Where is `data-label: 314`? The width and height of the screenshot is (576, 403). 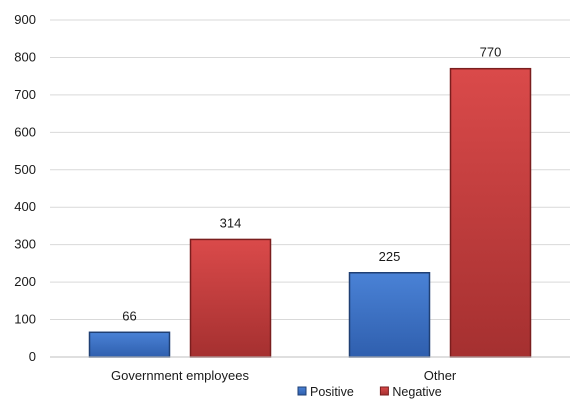
data-label: 314 is located at coordinates (231, 222).